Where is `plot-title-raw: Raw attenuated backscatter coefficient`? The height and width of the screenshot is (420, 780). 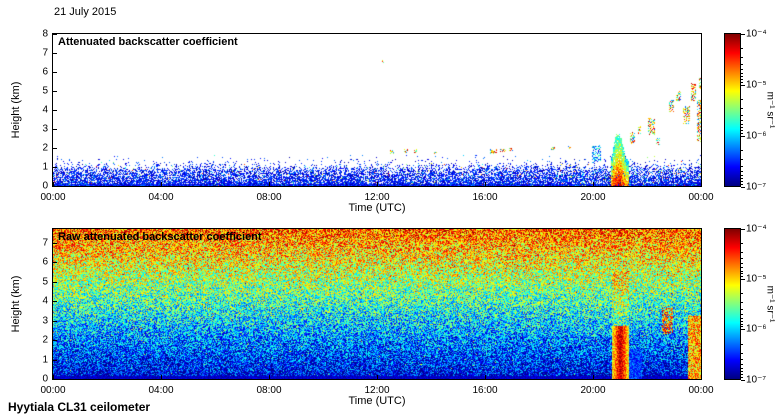
plot-title-raw: Raw attenuated backscatter coefficient is located at coordinates (160, 237).